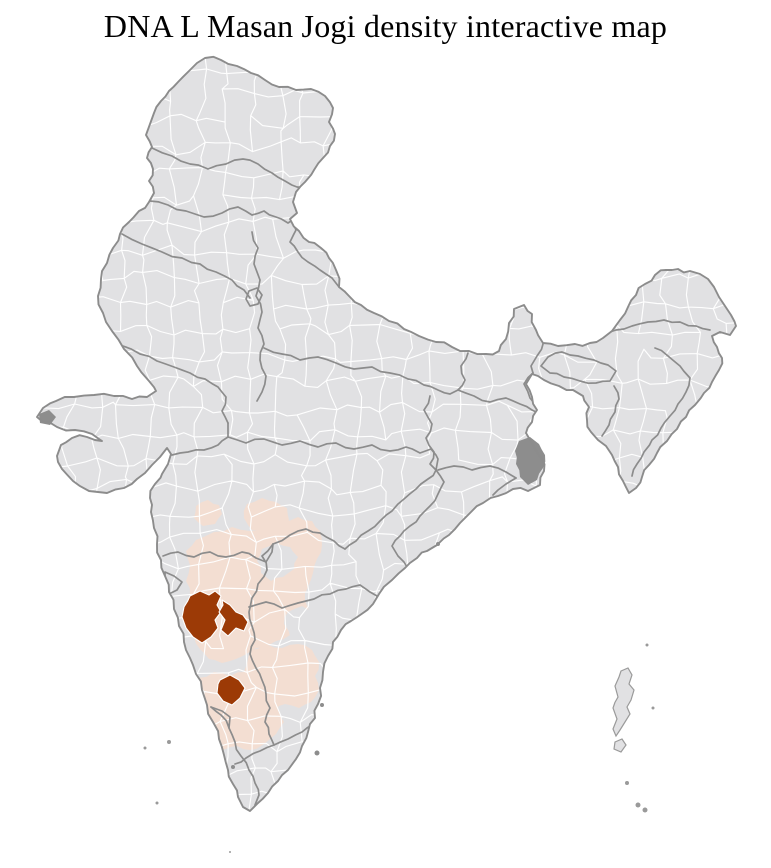  Describe the element at coordinates (303, 624) in the screenshot. I see `base-district-gap` at that location.